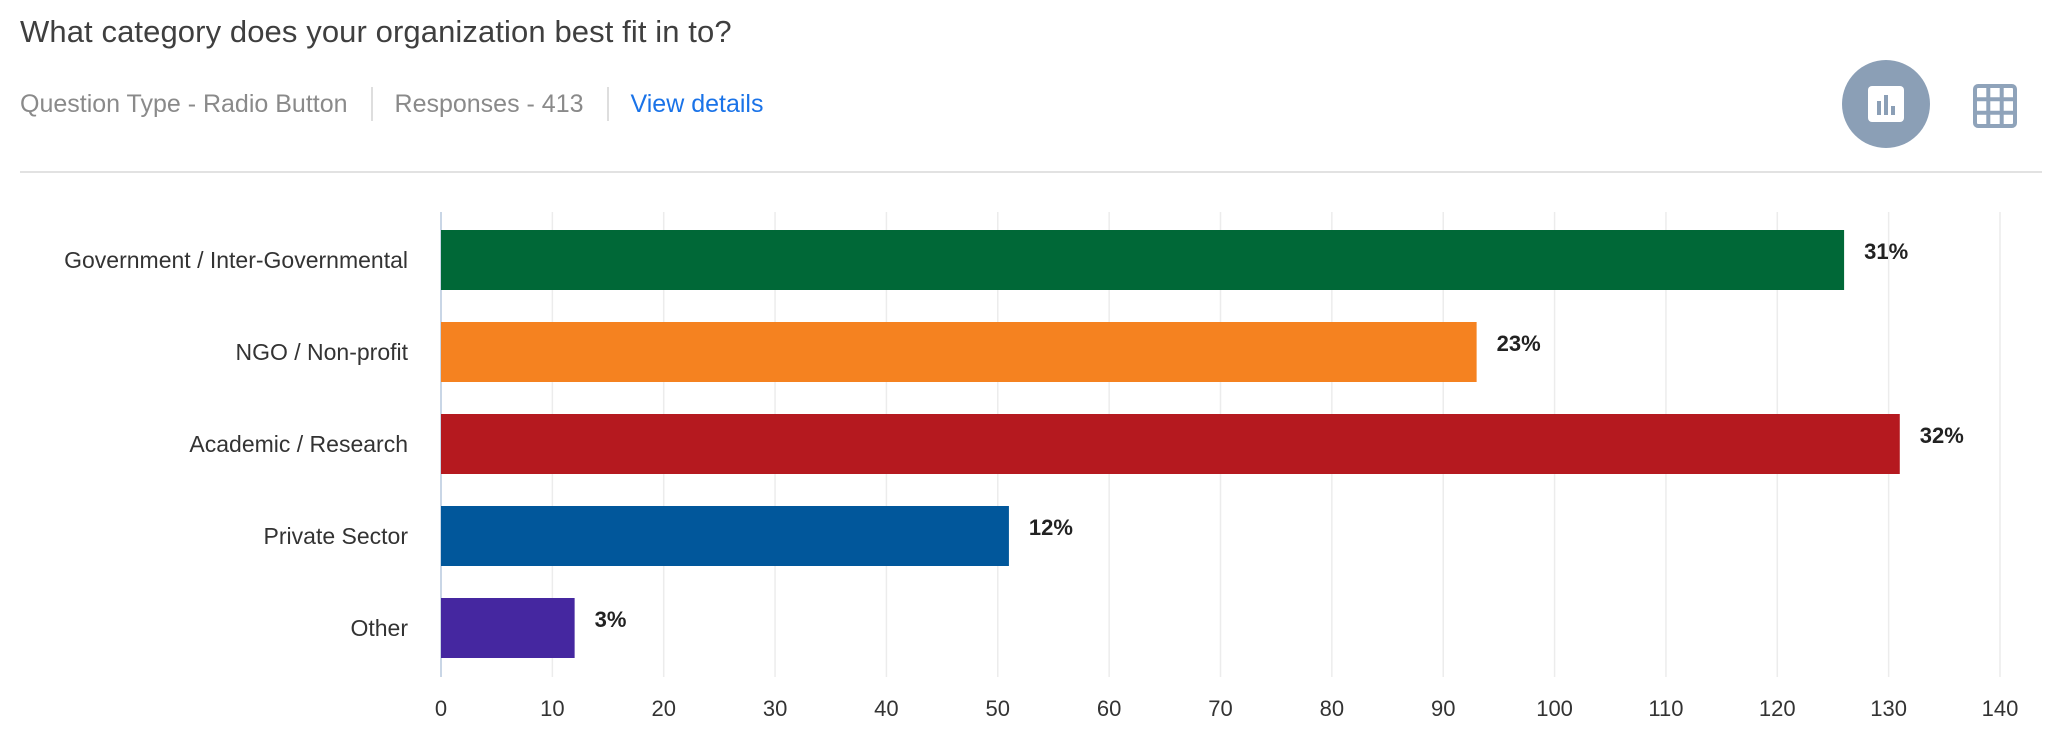 The height and width of the screenshot is (748, 2048). What do you see at coordinates (184, 103) in the screenshot?
I see `question-type-text: Question Type - Radio Button` at bounding box center [184, 103].